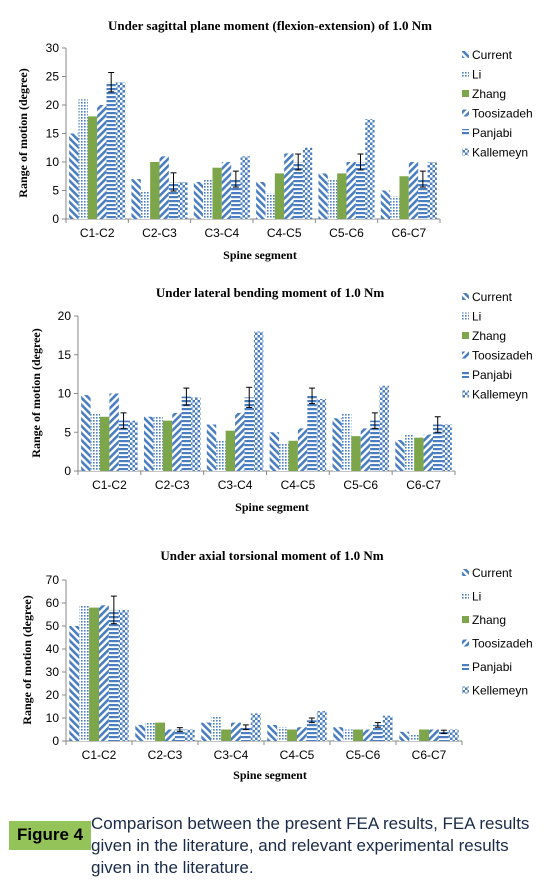 This screenshot has width=549, height=888. Describe the element at coordinates (414, 737) in the screenshot. I see `bar-li-c6-c7` at that location.